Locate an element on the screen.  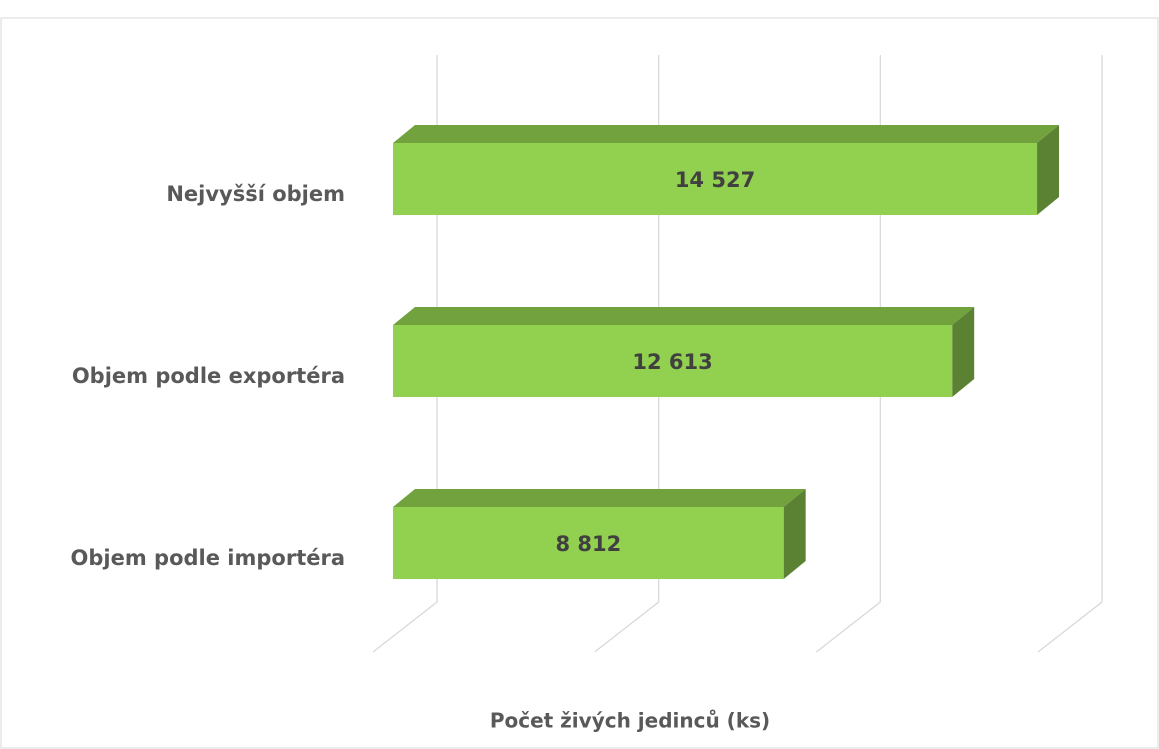
value-label: 14 527 is located at coordinates (715, 180).